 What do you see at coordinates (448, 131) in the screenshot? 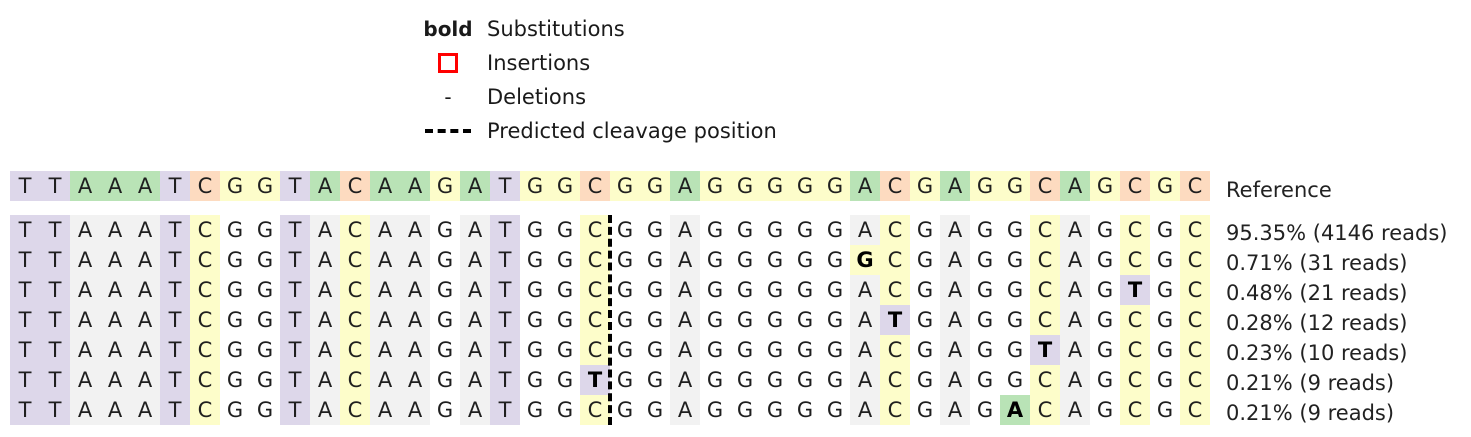
I see `dashed-line-icon` at bounding box center [448, 131].